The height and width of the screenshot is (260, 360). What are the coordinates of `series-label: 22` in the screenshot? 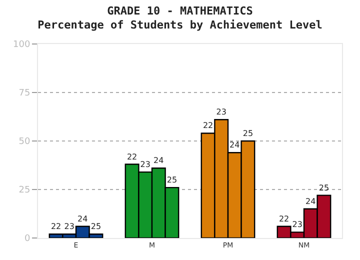 It's located at (56, 227).